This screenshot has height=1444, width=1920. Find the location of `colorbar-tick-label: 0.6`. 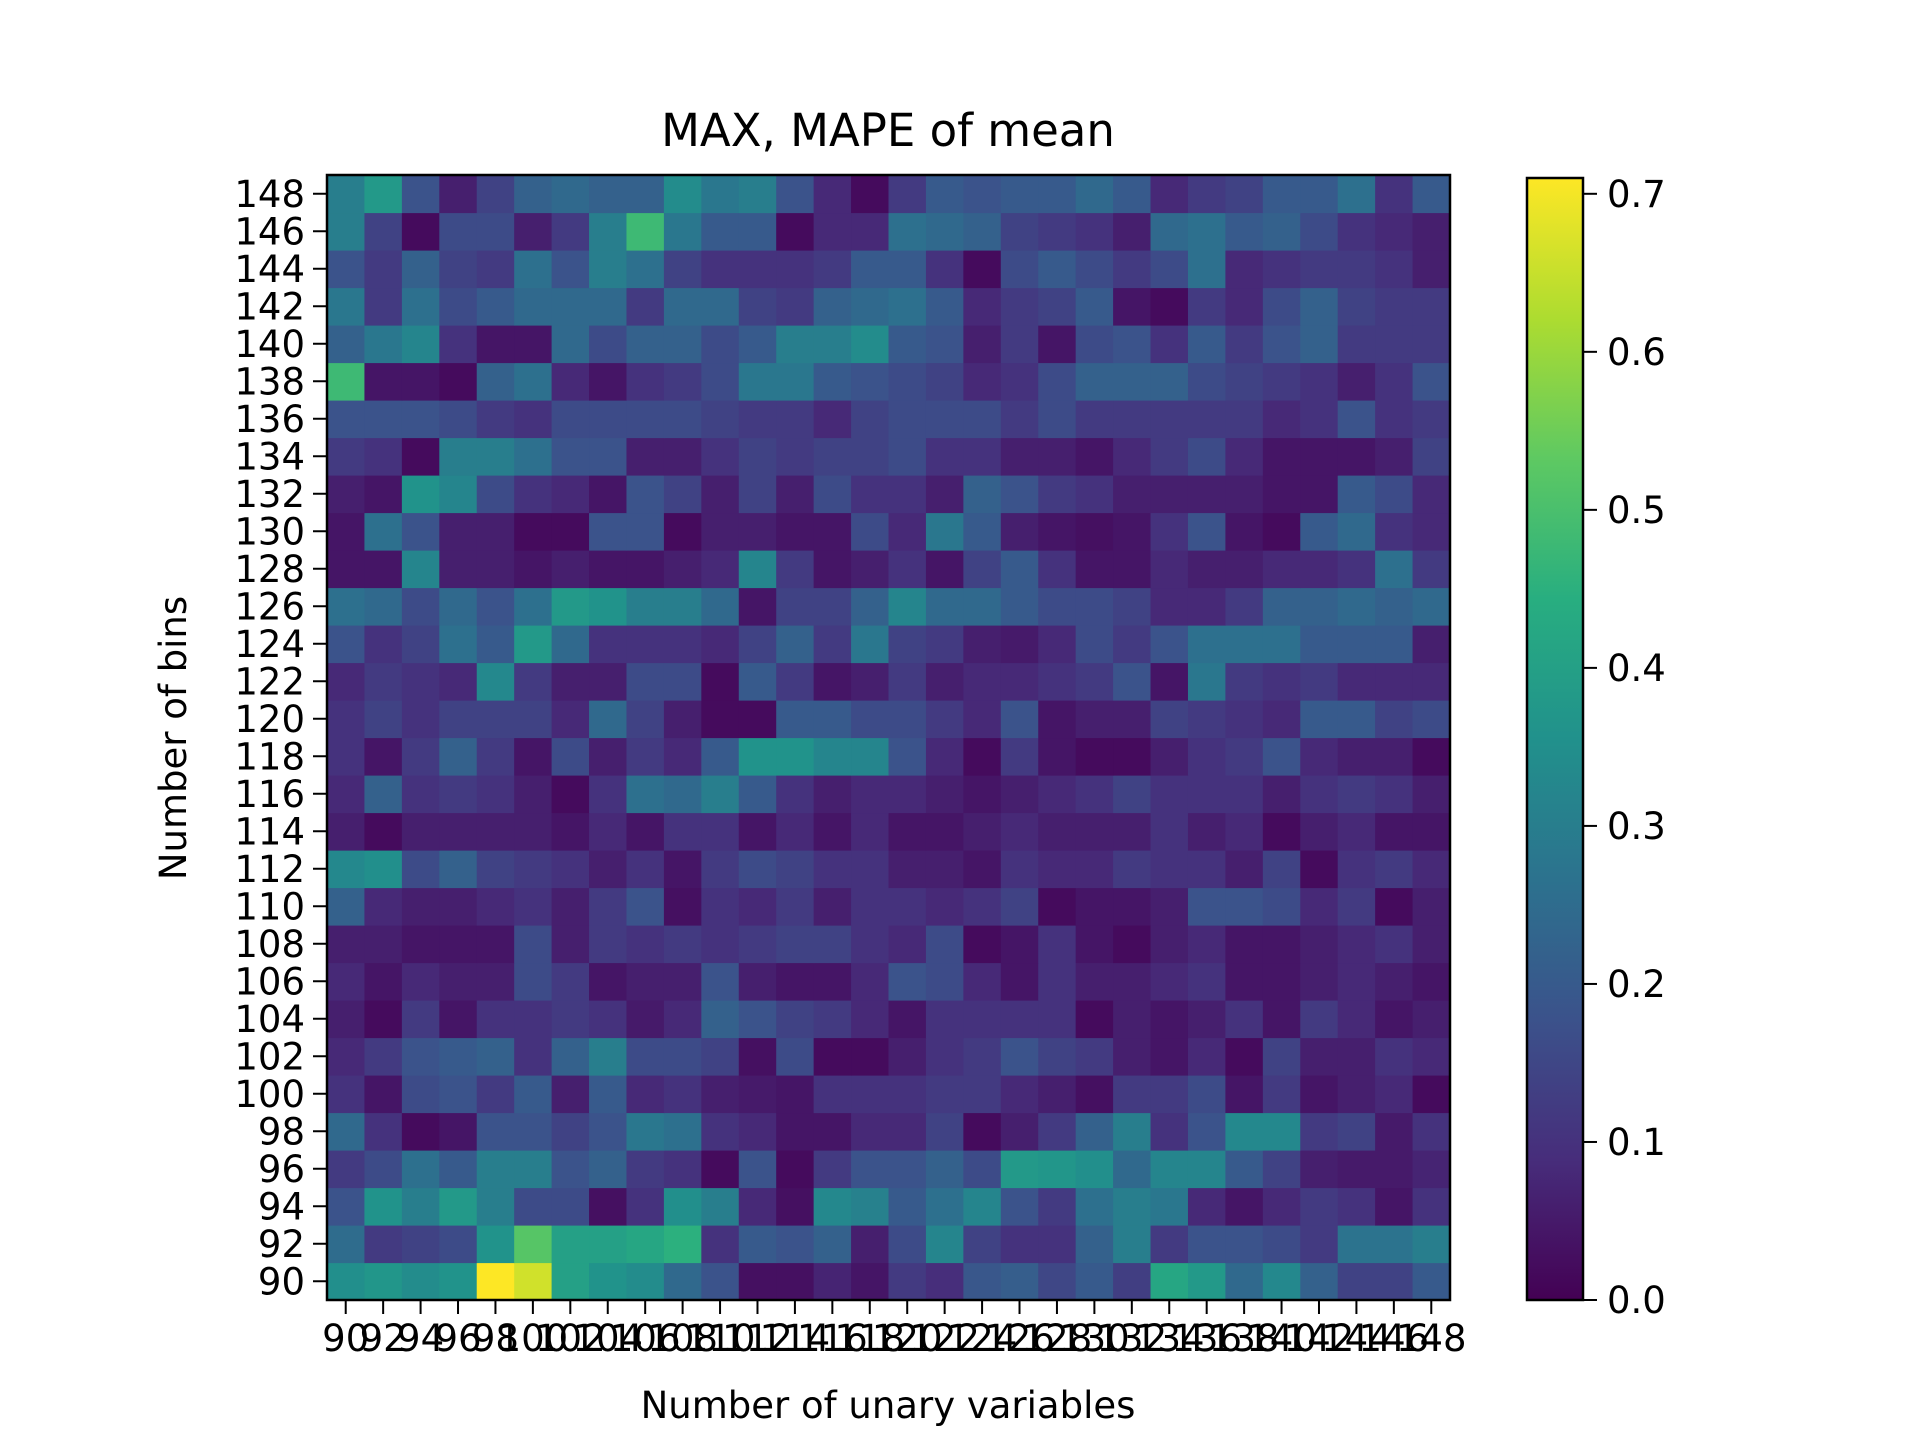

colorbar-tick-label: 0.6 is located at coordinates (1636, 352).